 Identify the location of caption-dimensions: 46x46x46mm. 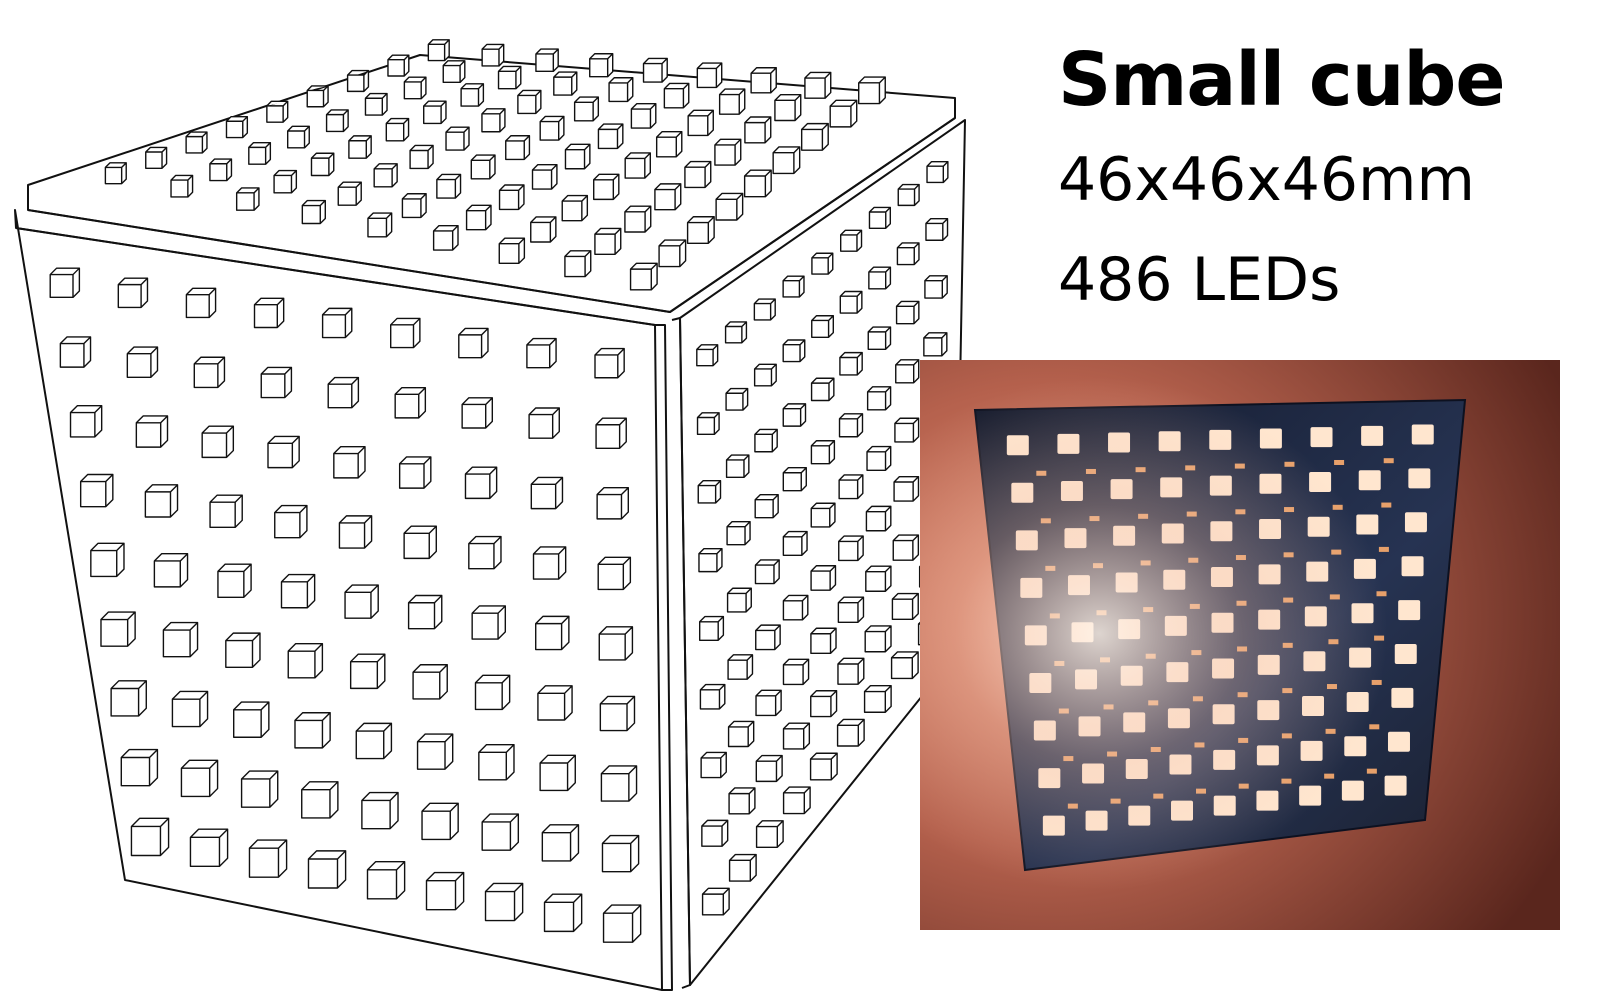
(1266, 180).